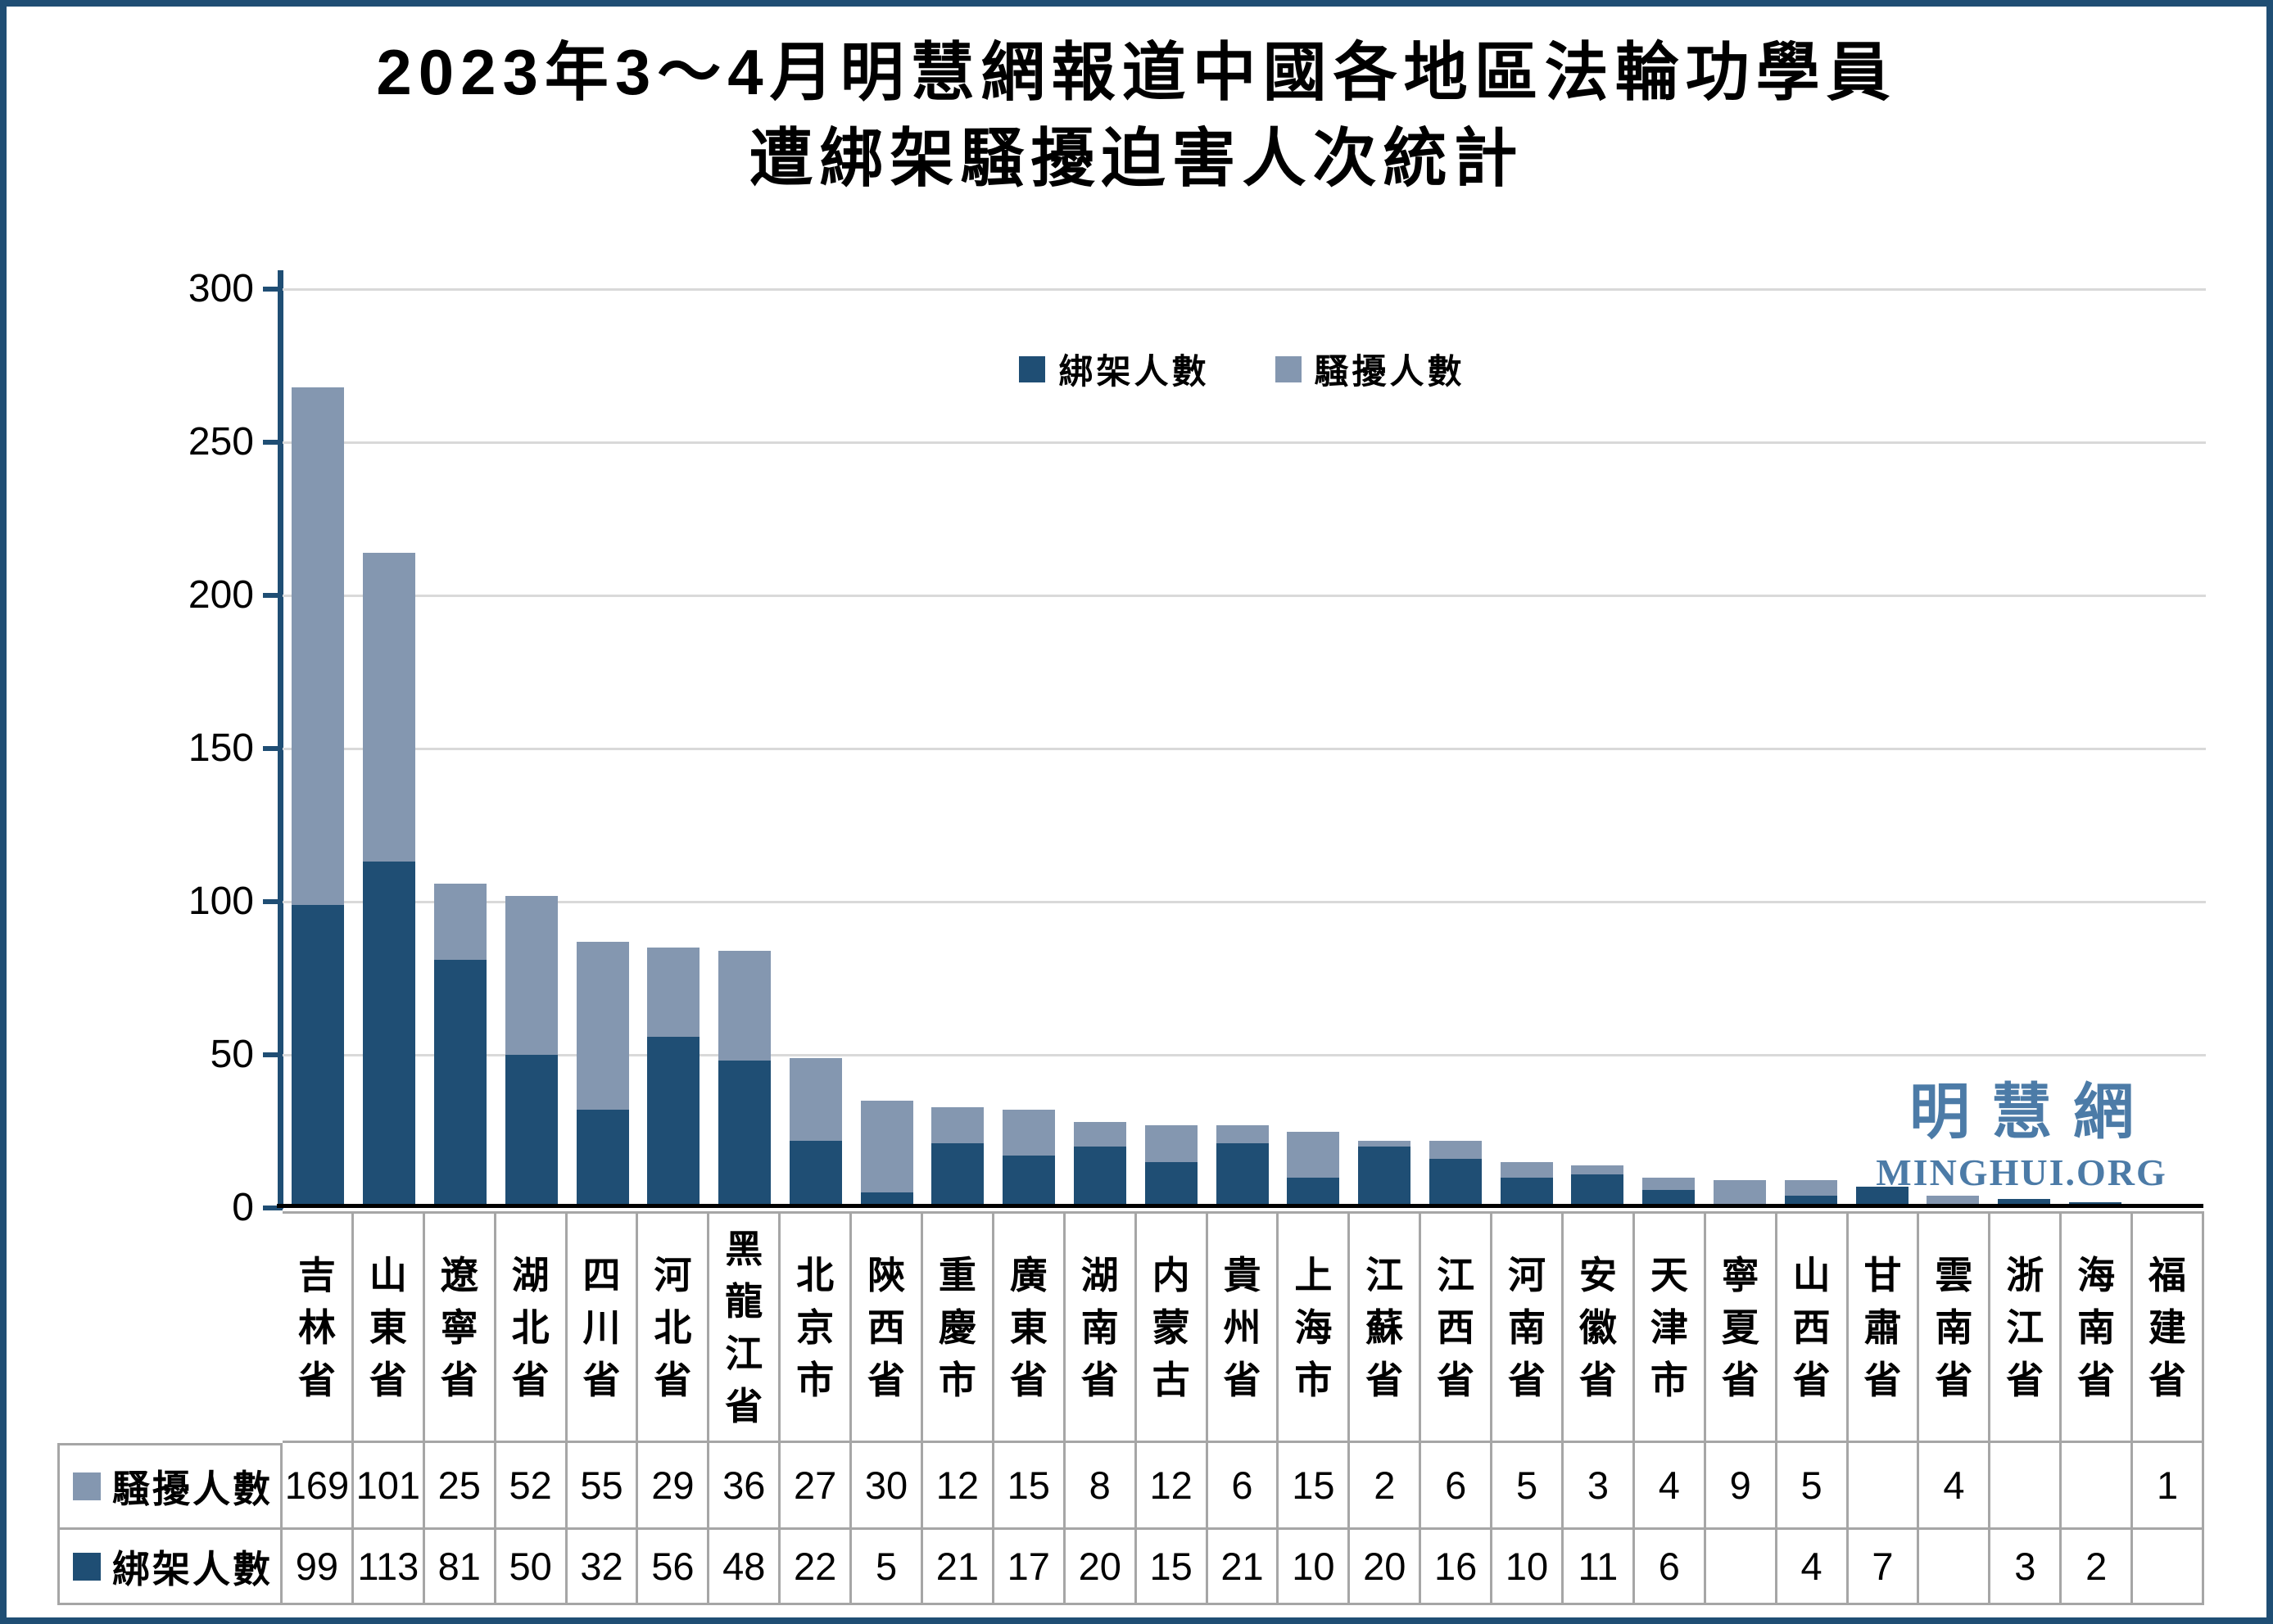 Image resolution: width=2273 pixels, height=1624 pixels. I want to click on bar-上海市-騷擾人數, so click(1313, 1154).